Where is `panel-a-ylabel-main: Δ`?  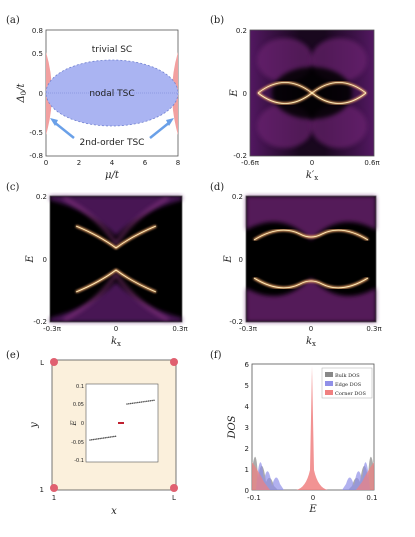
panel-a-ylabel-main: Δ is located at coordinates (21, 99).